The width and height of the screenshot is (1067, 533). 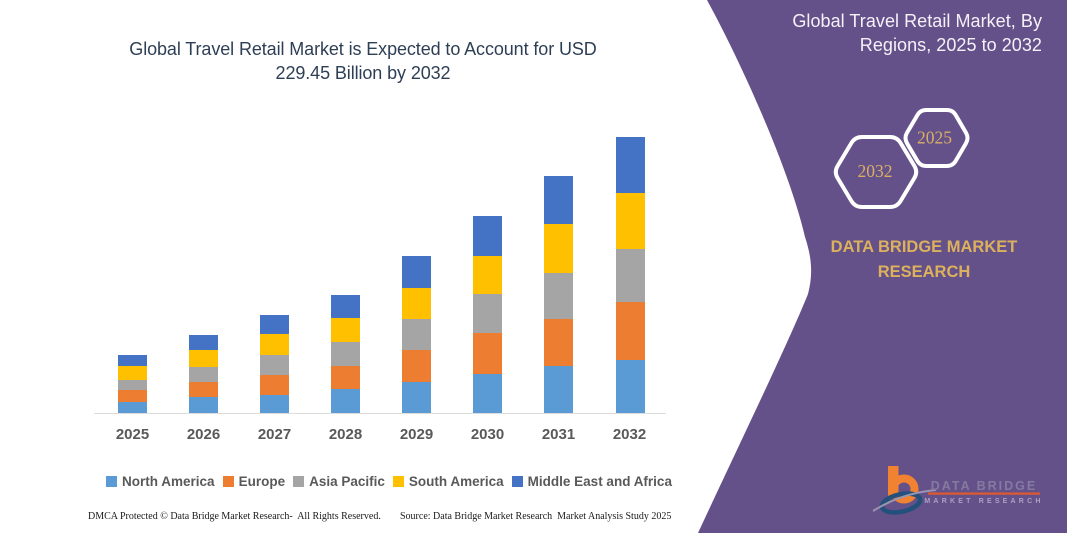 I want to click on svg-text: RESEARCH, so click(x=924, y=272).